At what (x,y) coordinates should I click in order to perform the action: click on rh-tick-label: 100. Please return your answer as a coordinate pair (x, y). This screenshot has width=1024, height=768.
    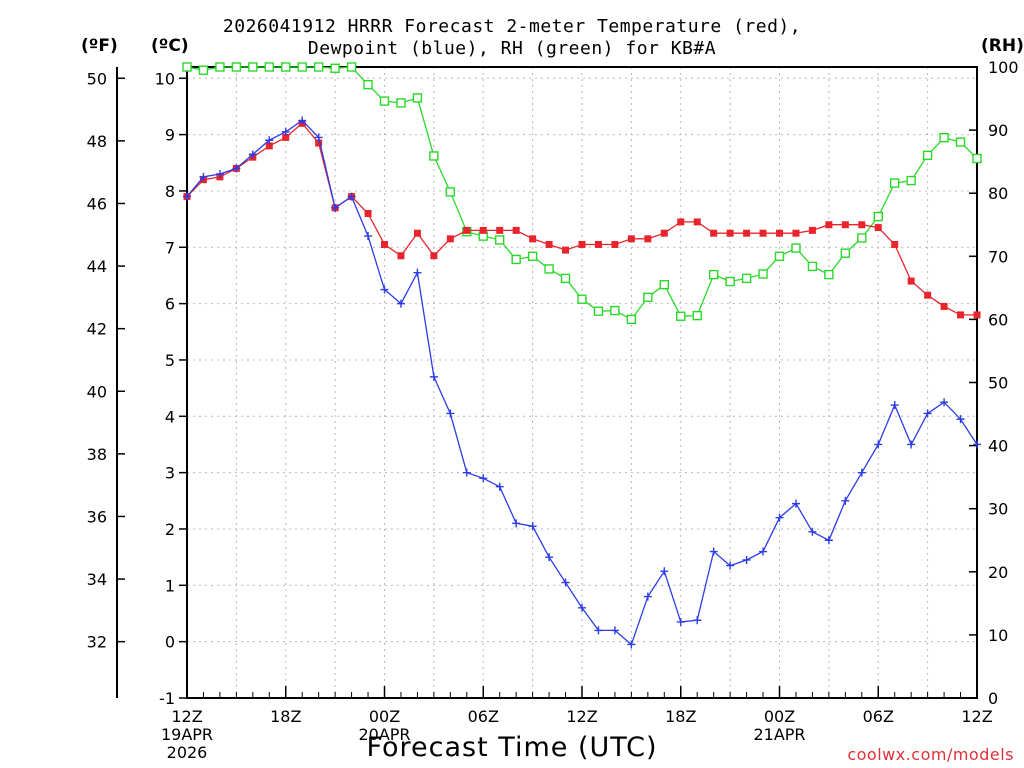
    Looking at the image, I should click on (1003, 67).